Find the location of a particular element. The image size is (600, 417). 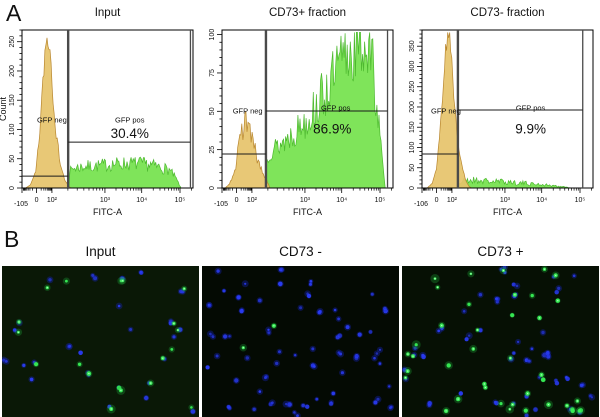

y-tick-label: 300 is located at coordinates (412, 67).